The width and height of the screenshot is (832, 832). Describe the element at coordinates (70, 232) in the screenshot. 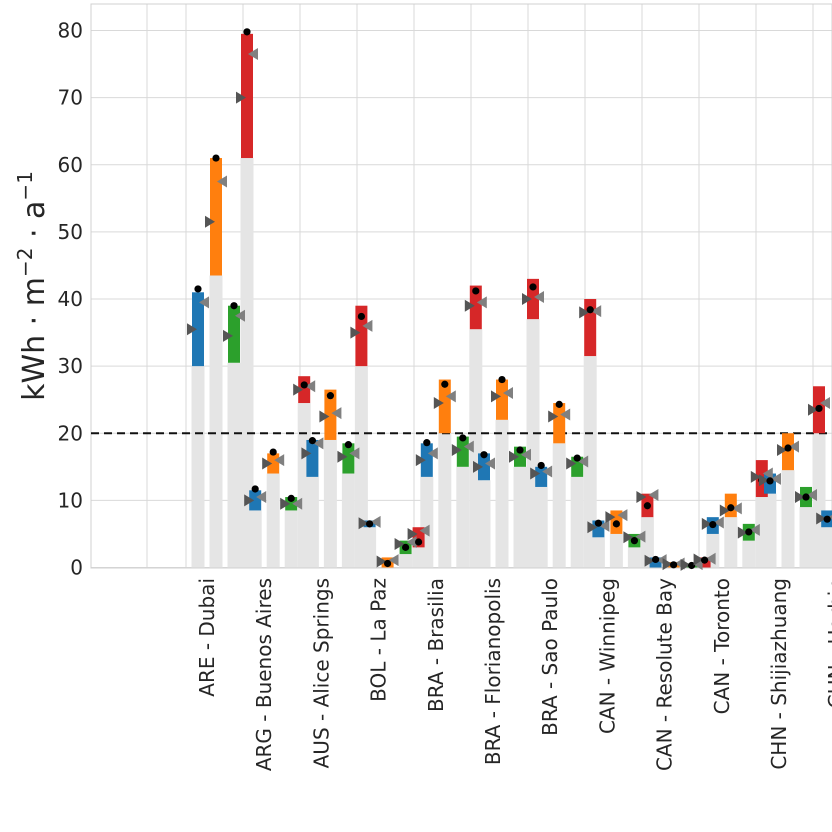

I see `y-tick-label: 50` at that location.